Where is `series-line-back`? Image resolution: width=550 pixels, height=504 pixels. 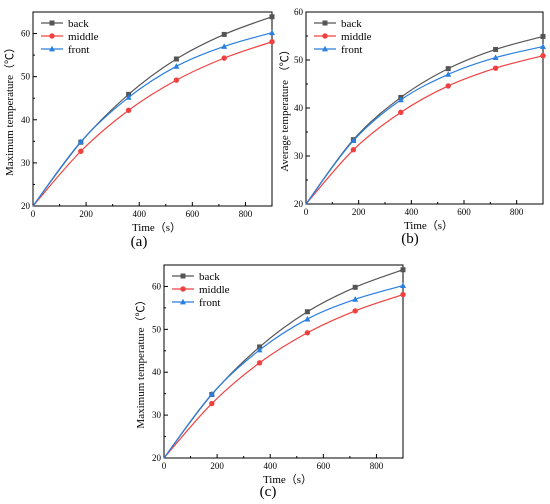 series-line-back is located at coordinates (424, 120).